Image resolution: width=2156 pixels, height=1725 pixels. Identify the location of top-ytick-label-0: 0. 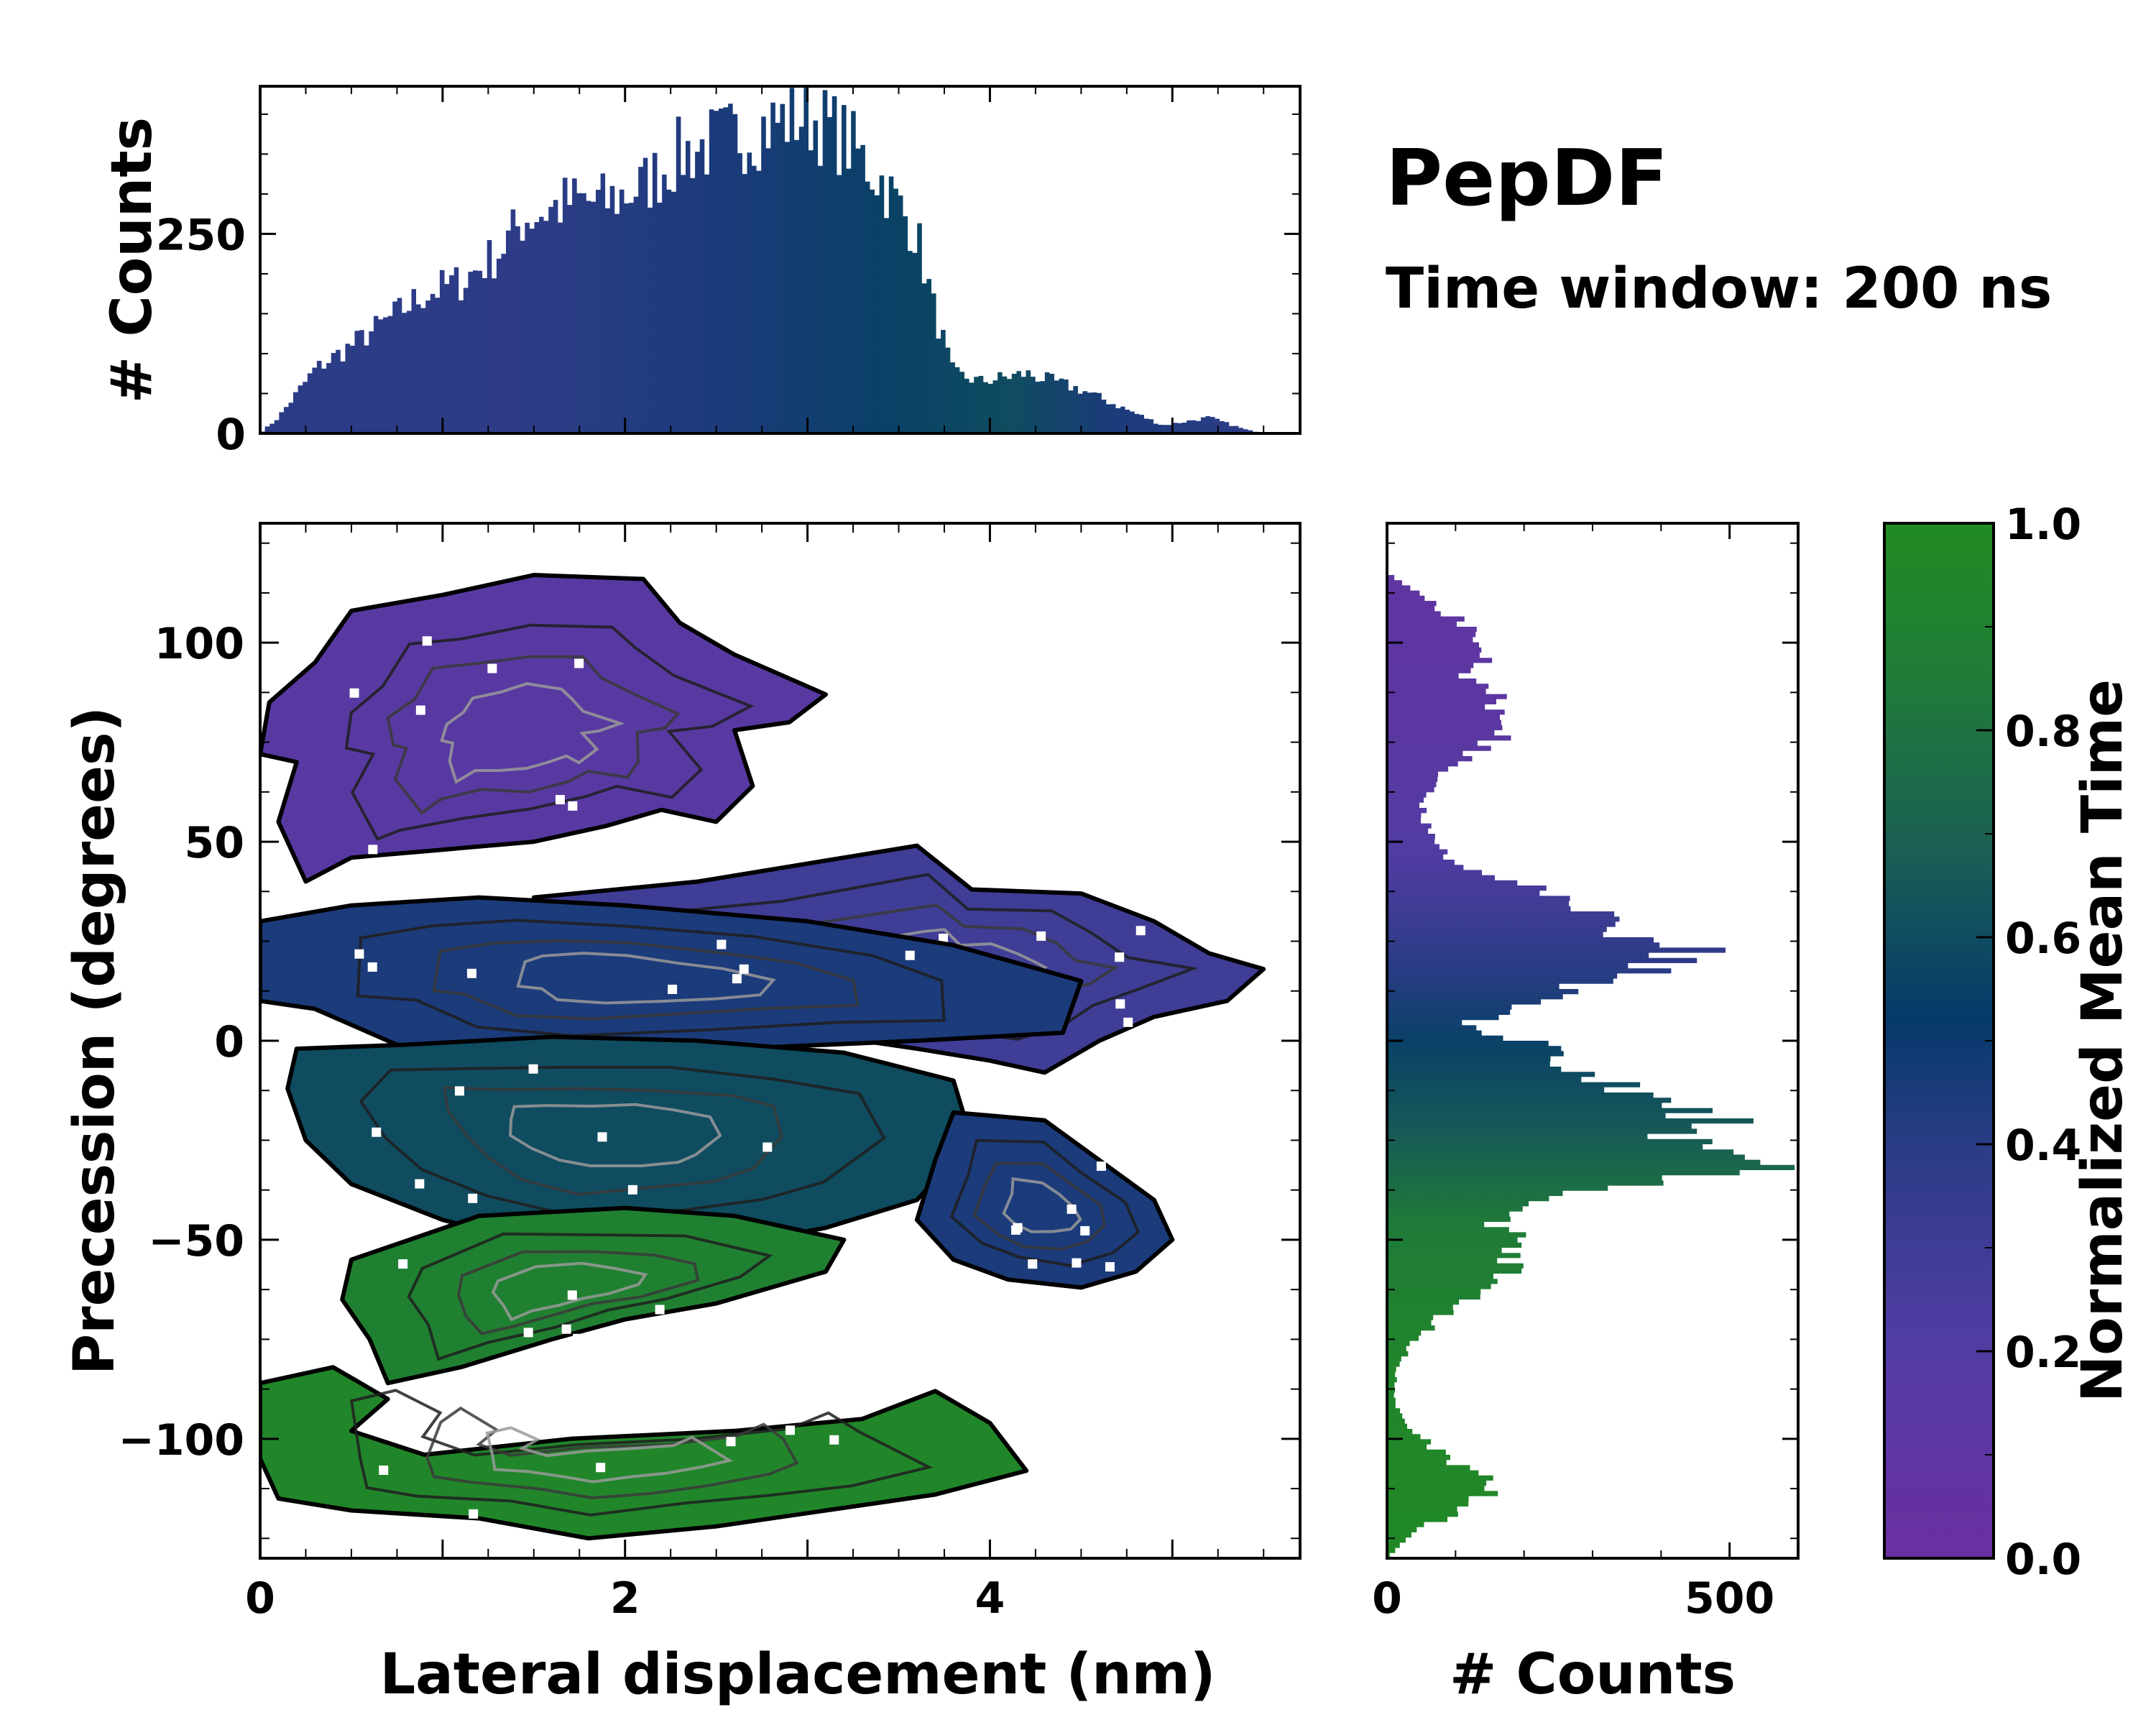
(231, 435).